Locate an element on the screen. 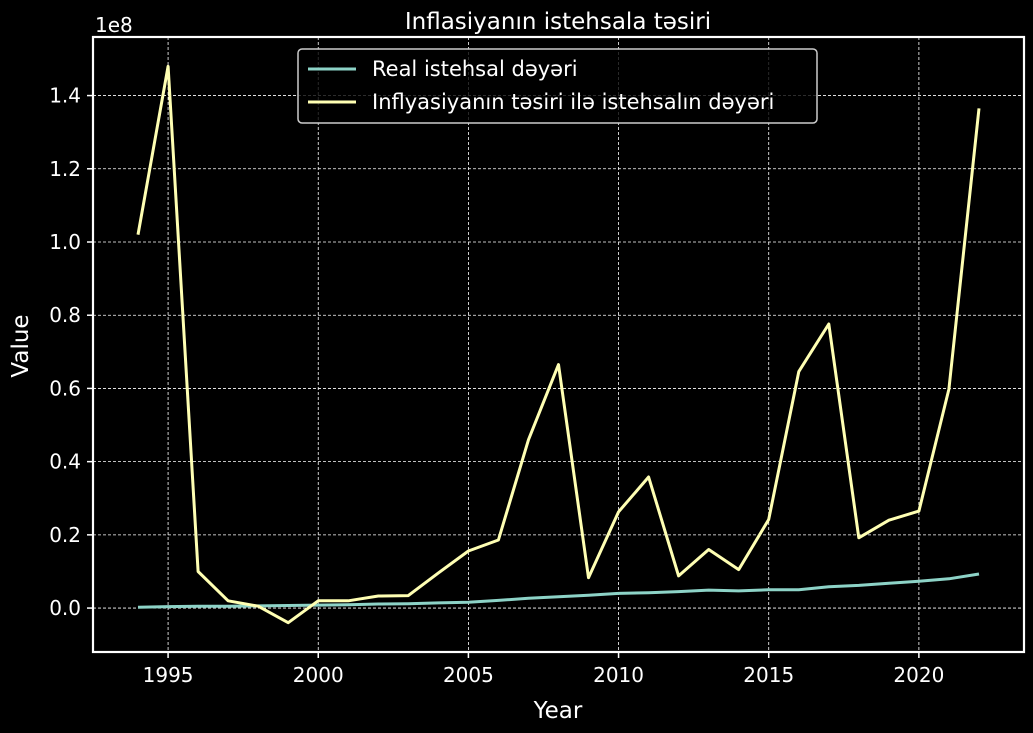 The width and height of the screenshot is (1033, 733). x-axis-ticks: 1995 2000 2005 2010 2015 2020 is located at coordinates (543, 669).